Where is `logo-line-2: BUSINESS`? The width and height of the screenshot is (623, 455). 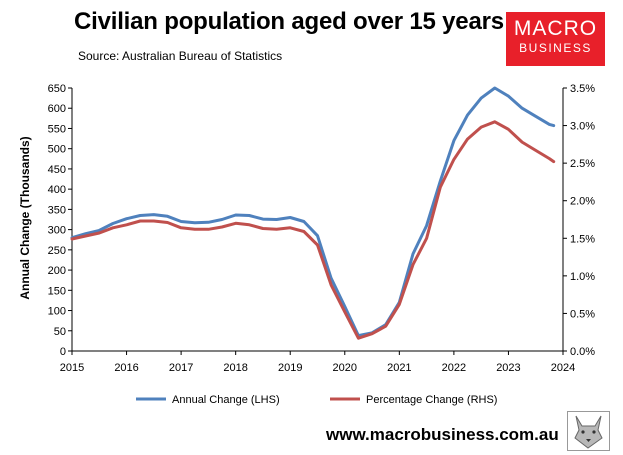
logo-line-2: BUSINESS is located at coordinates (555, 48).